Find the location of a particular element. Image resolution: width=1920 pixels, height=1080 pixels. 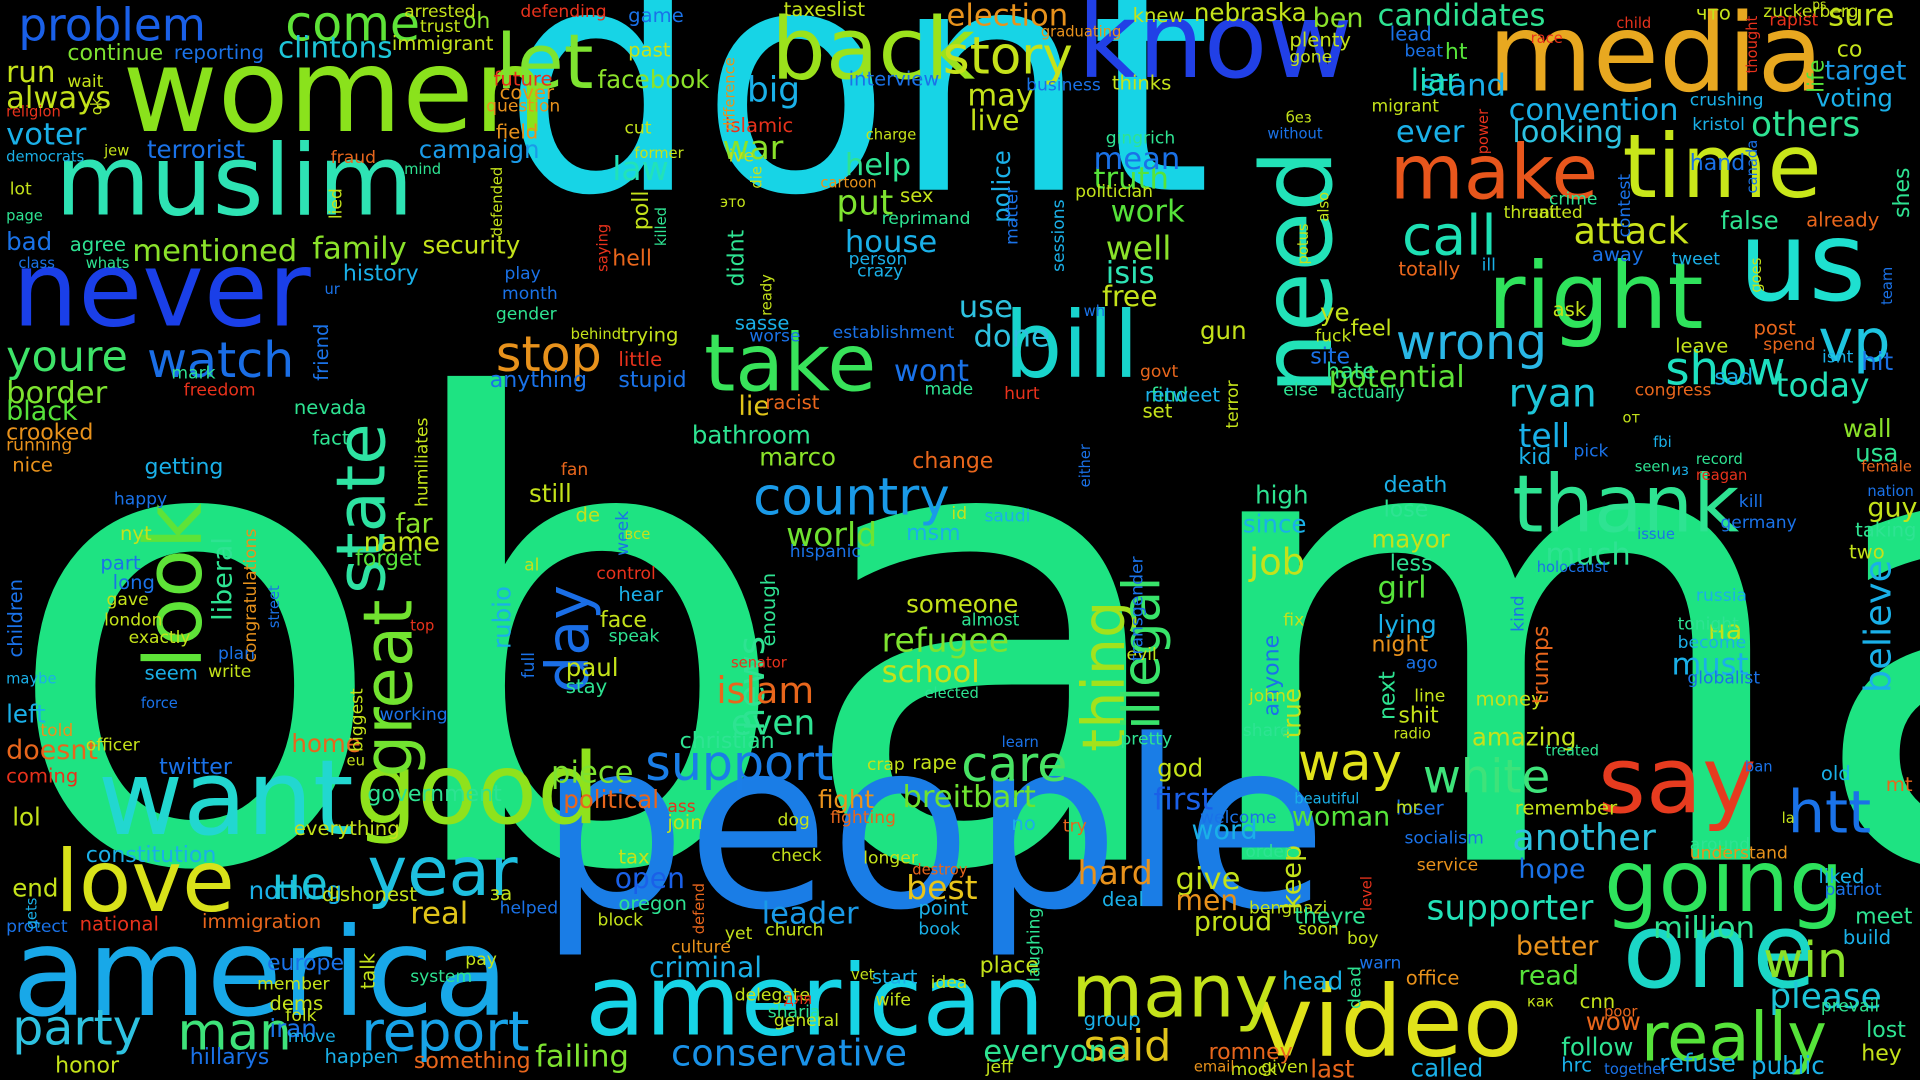

word-national: national is located at coordinates (119, 924).